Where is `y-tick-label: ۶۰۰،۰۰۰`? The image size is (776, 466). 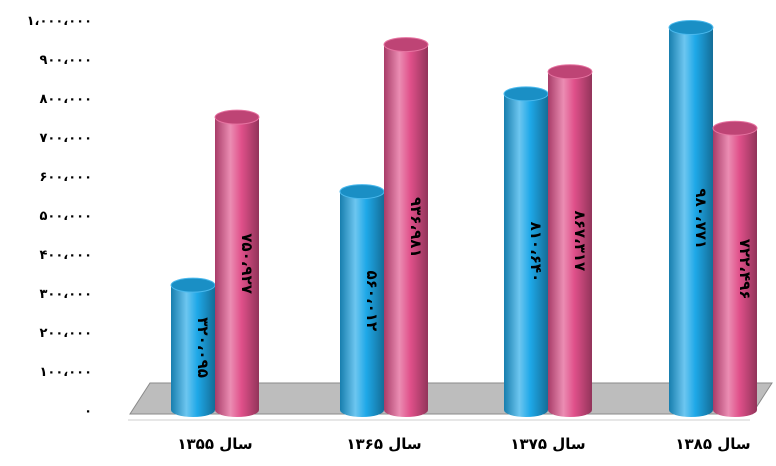
y-tick-label: ۶۰۰،۰۰۰ is located at coordinates (65, 177).